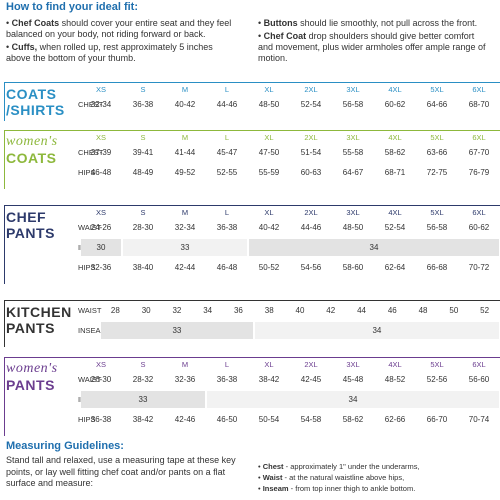 The width and height of the screenshot is (500, 500). Describe the element at coordinates (24, 47) in the screenshot. I see `fit-bullet-bold: Cuffs,` at that location.